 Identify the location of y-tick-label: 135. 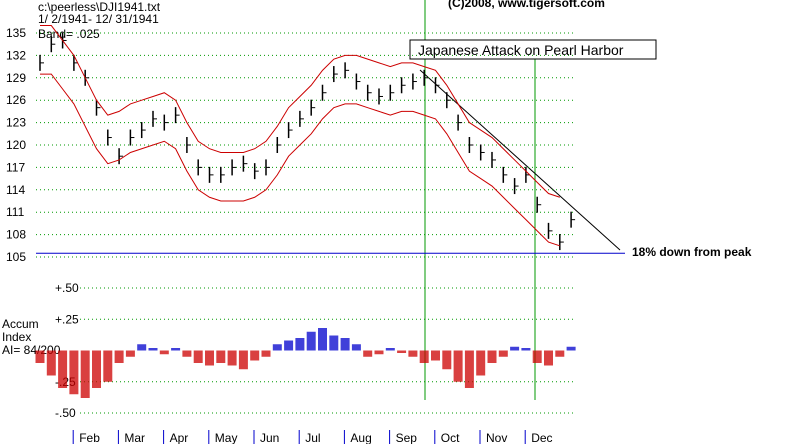
(16, 33).